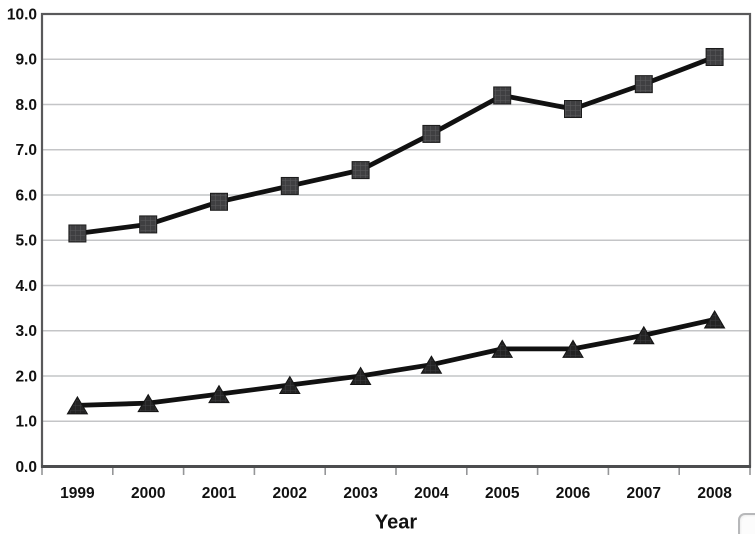 Image resolution: width=755 pixels, height=534 pixels. Describe the element at coordinates (22, 14) in the screenshot. I see `y-axis-tick-label: 10.0` at that location.